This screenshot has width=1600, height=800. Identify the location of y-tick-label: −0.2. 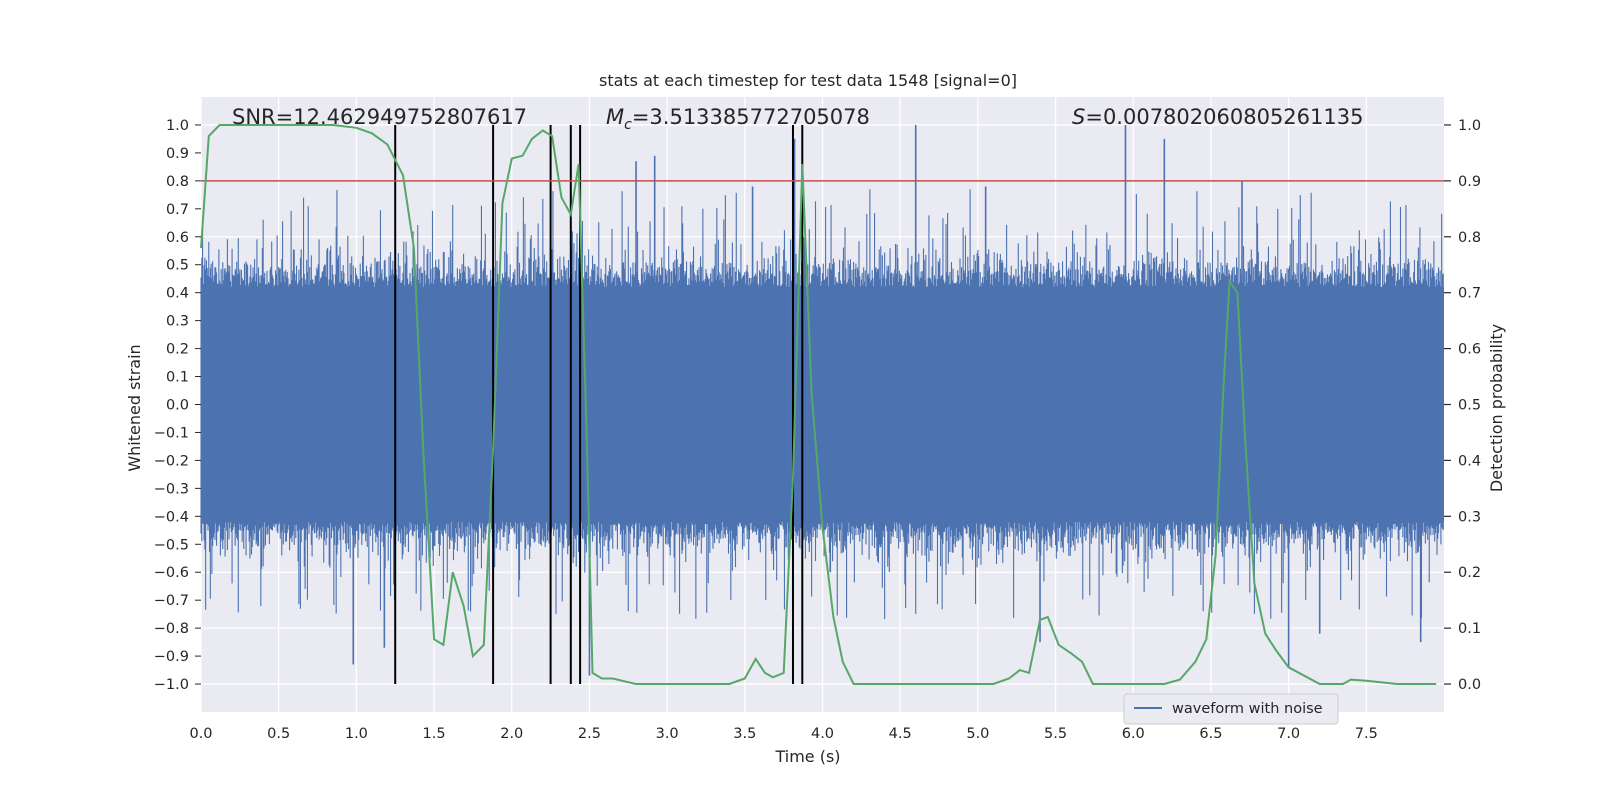
(171, 461).